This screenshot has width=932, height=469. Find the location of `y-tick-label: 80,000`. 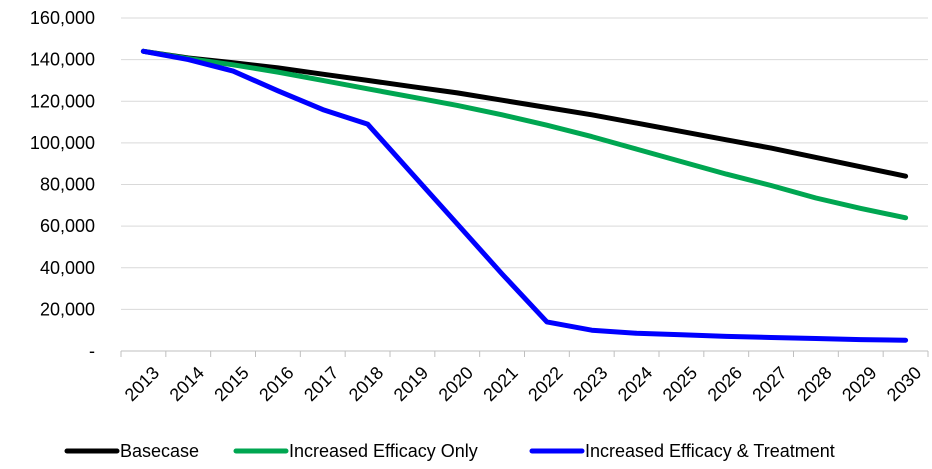

y-tick-label: 80,000 is located at coordinates (67, 185).